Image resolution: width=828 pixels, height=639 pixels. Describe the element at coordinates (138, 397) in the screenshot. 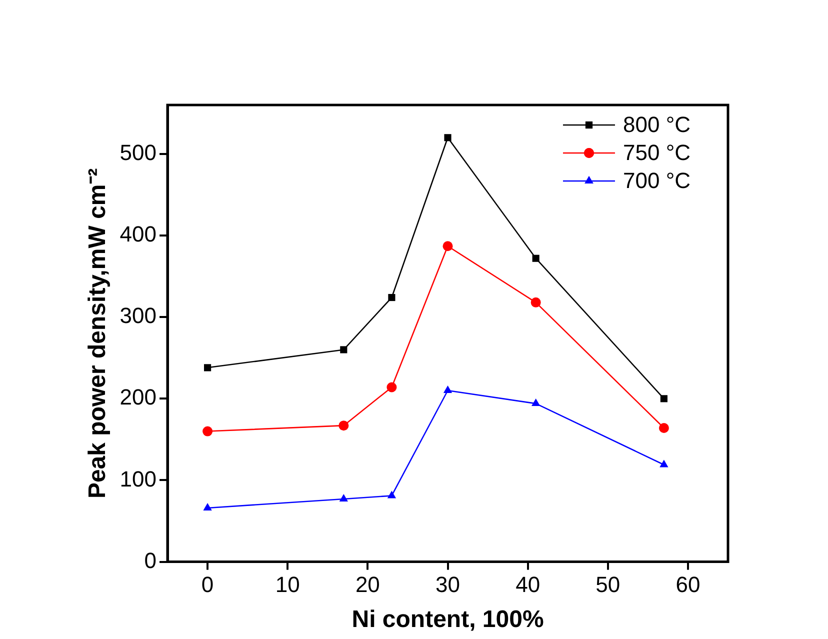

I see `y-tick-label: 200` at that location.